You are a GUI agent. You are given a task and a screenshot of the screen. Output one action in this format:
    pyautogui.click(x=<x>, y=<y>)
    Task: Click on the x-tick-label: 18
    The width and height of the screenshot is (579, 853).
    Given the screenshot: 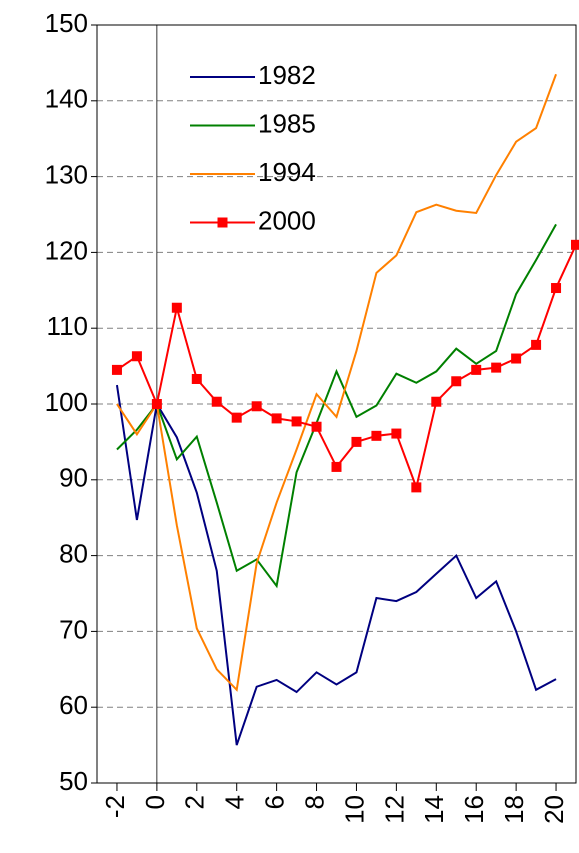 What is the action you would take?
    pyautogui.click(x=514, y=809)
    